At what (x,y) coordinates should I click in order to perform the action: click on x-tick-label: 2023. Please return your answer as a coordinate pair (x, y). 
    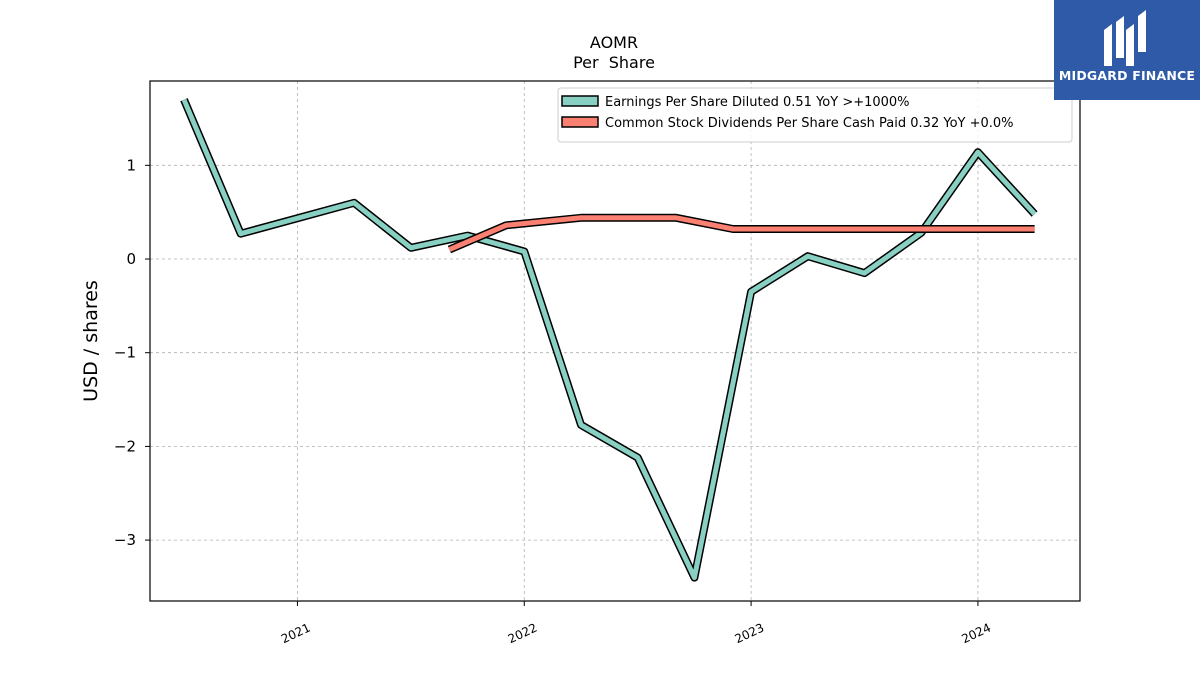
    Looking at the image, I should click on (750, 634).